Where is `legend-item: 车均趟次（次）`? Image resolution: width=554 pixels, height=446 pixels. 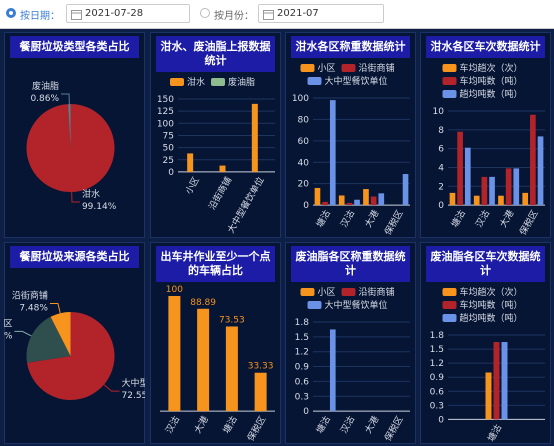 legend-item: 车均趟次（次） is located at coordinates (482, 292).